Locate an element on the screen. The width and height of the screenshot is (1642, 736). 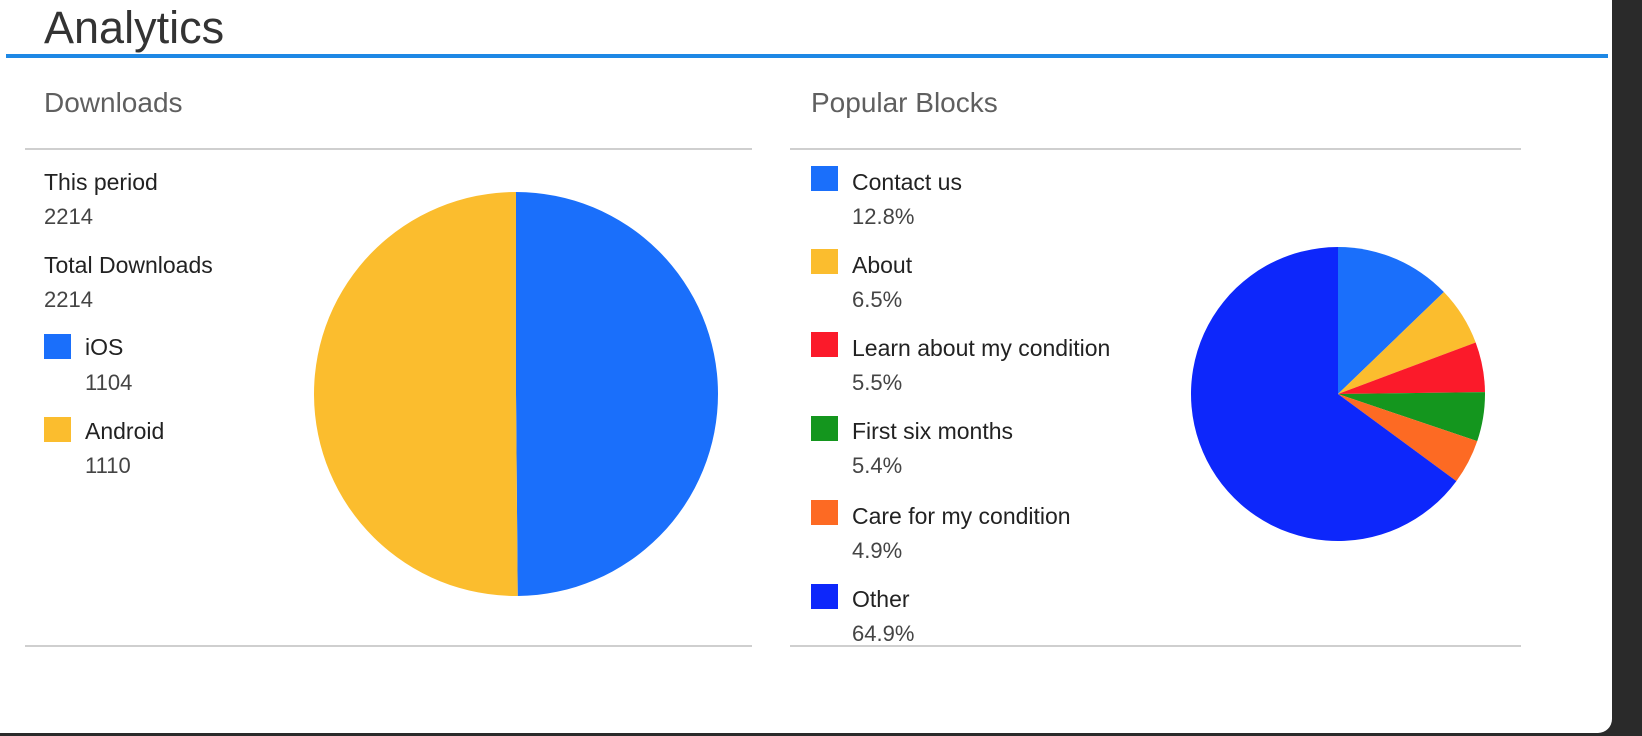
legend-value-care-for-condition: 4.9% is located at coordinates (877, 550).